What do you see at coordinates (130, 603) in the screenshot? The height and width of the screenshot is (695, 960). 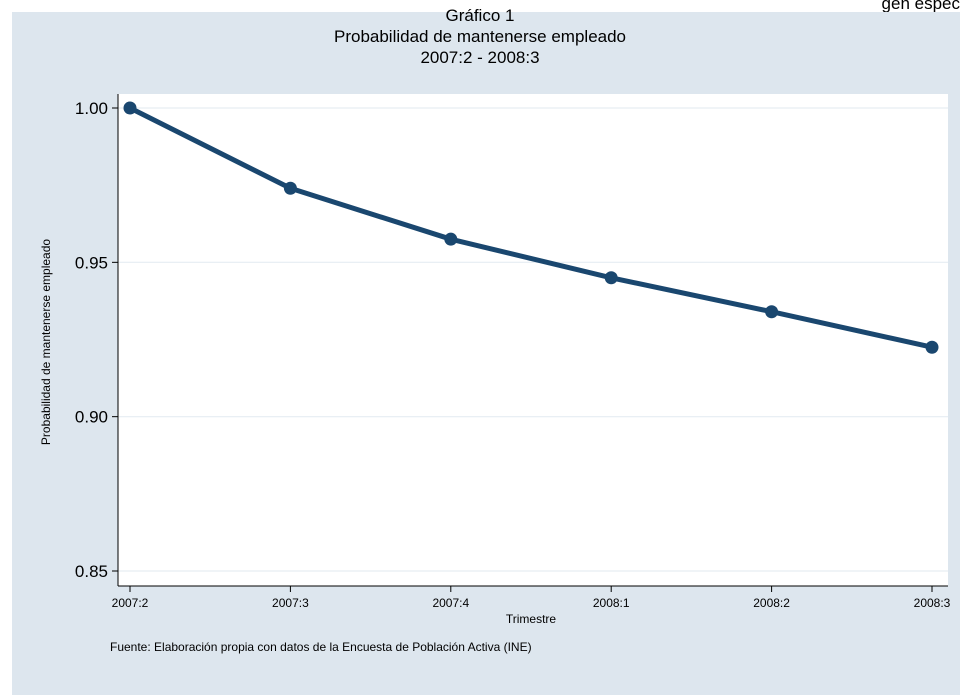 I see `x-tick-label: 2007:2` at bounding box center [130, 603].